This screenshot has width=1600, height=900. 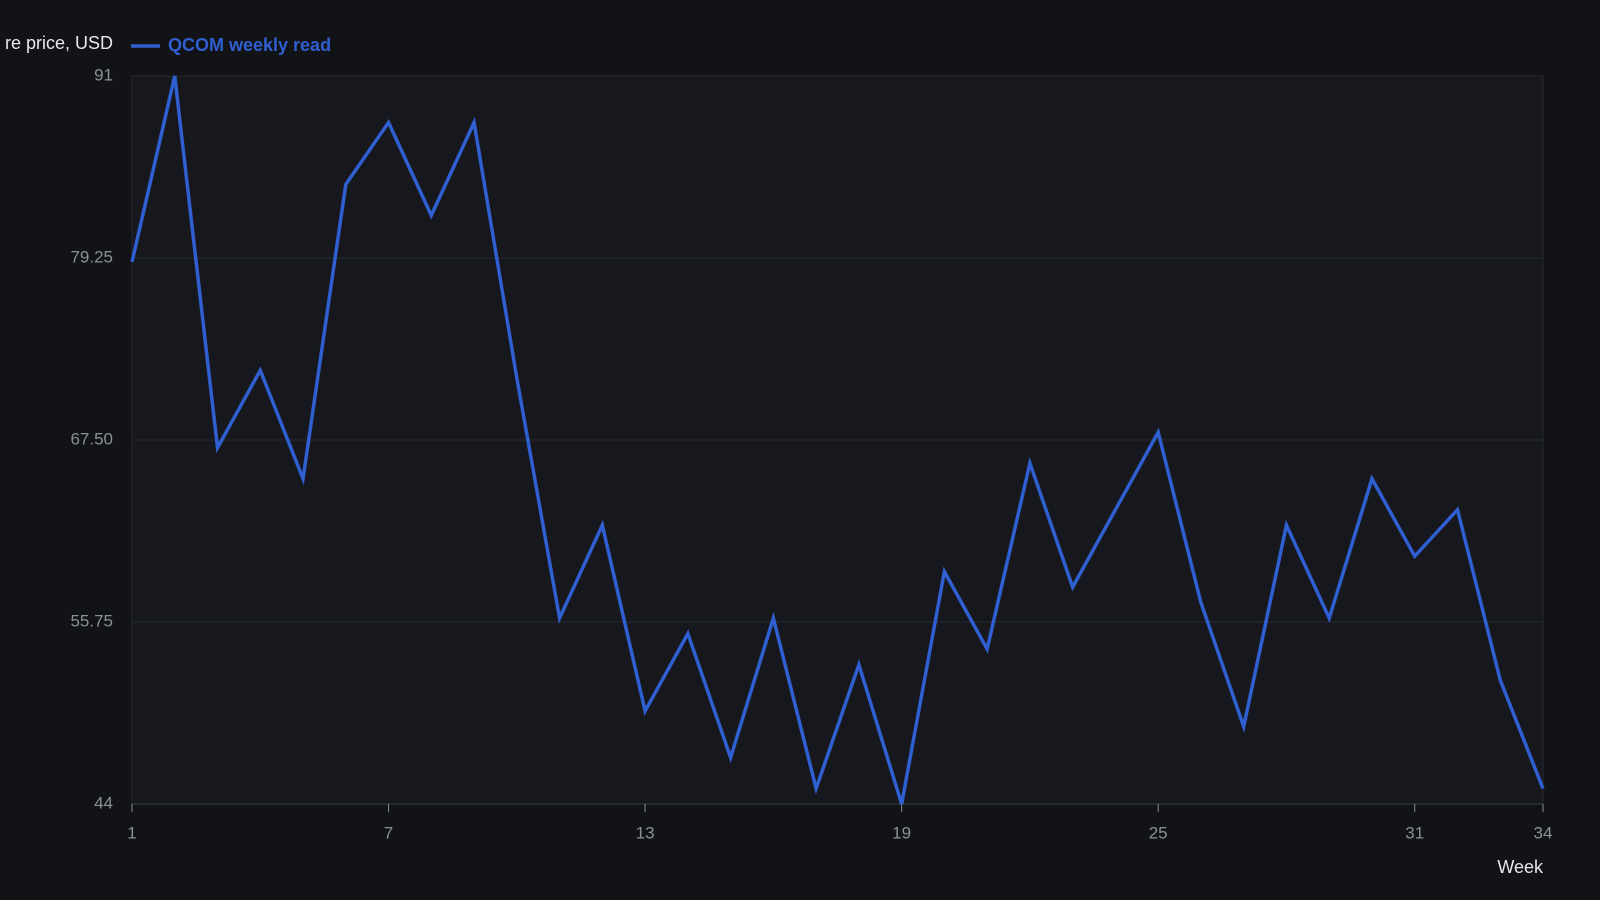 I want to click on x-tick-label: 34, so click(x=1543, y=832).